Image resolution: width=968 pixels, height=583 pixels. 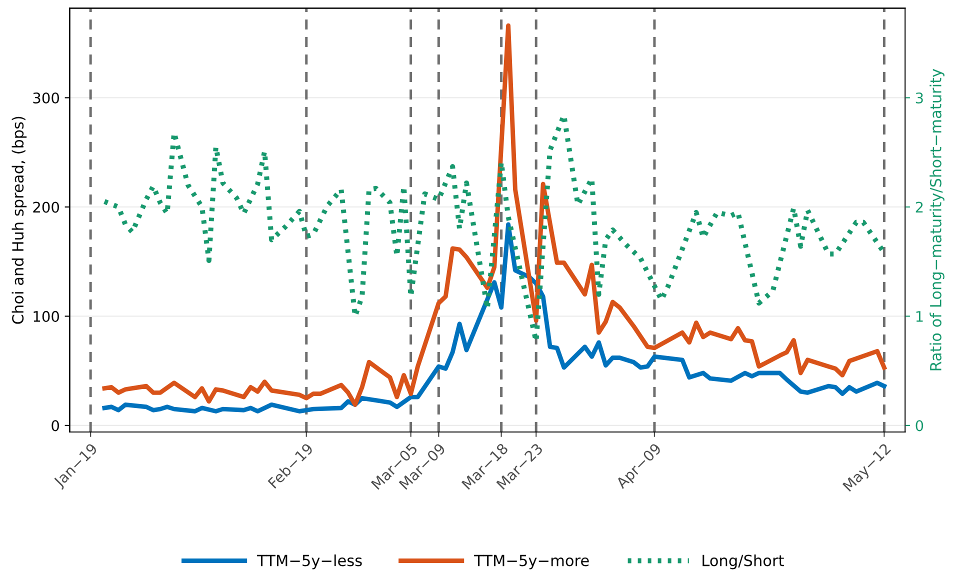 I want to click on y2-tick-label: 3, so click(x=919, y=98).